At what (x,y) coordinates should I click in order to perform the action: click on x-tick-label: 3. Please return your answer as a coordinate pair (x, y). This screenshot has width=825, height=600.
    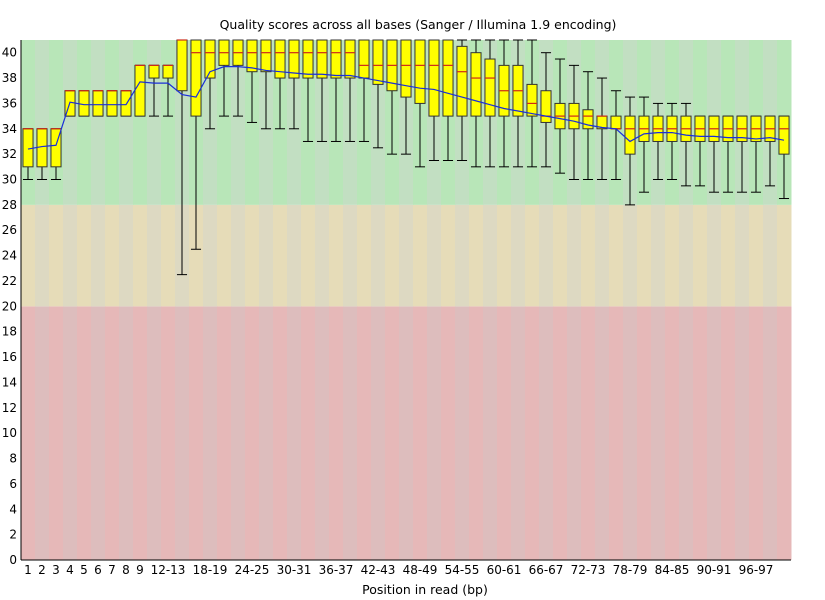
    Looking at the image, I should click on (56, 570).